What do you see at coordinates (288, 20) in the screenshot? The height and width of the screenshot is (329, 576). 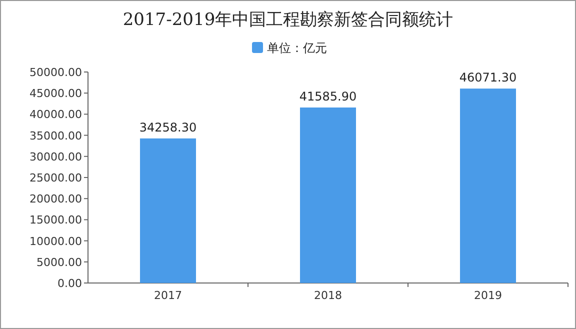 I see `chart-title: 2017-2019年中国工程勘察新签合同额统计` at bounding box center [288, 20].